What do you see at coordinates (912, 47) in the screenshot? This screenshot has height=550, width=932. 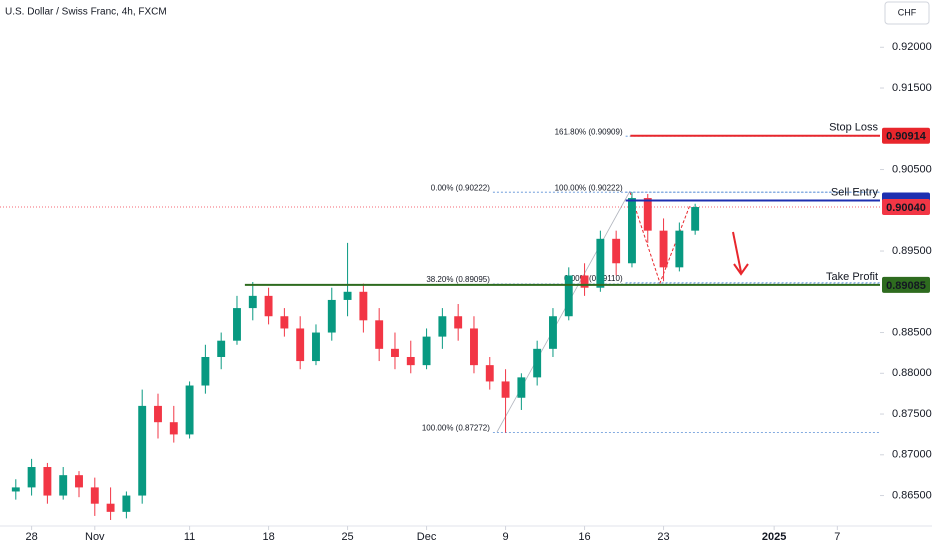 I see `y-tick-label: 0.92000` at bounding box center [912, 47].